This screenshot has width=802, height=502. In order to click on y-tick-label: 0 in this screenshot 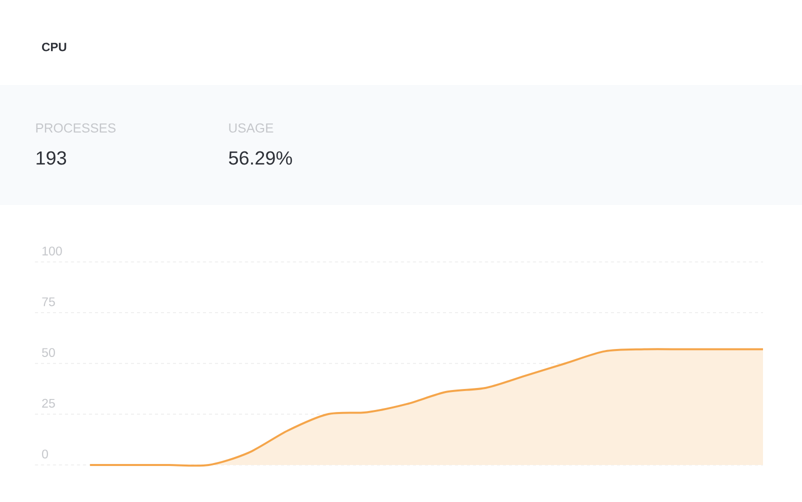, I will do `click(45, 454)`.